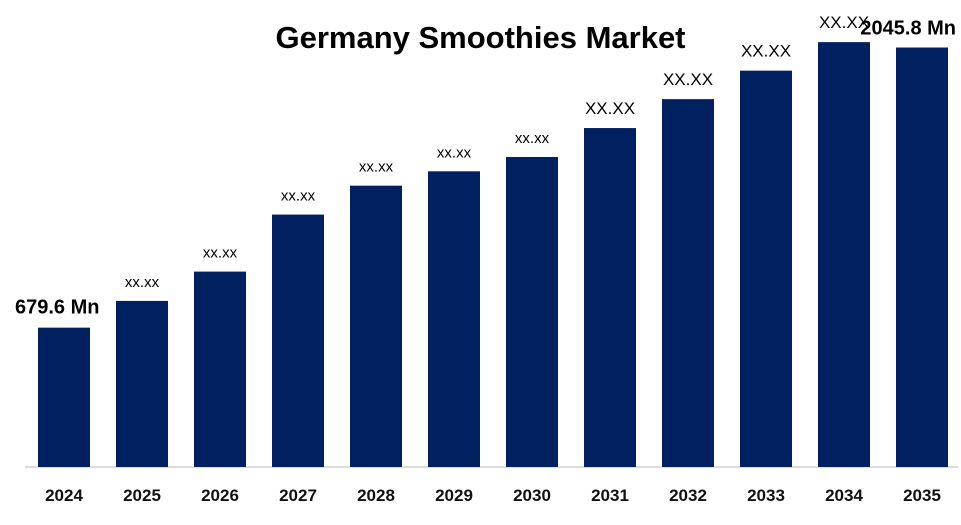 The height and width of the screenshot is (525, 961). What do you see at coordinates (220, 495) in the screenshot?
I see `x-tick-label: 2026` at bounding box center [220, 495].